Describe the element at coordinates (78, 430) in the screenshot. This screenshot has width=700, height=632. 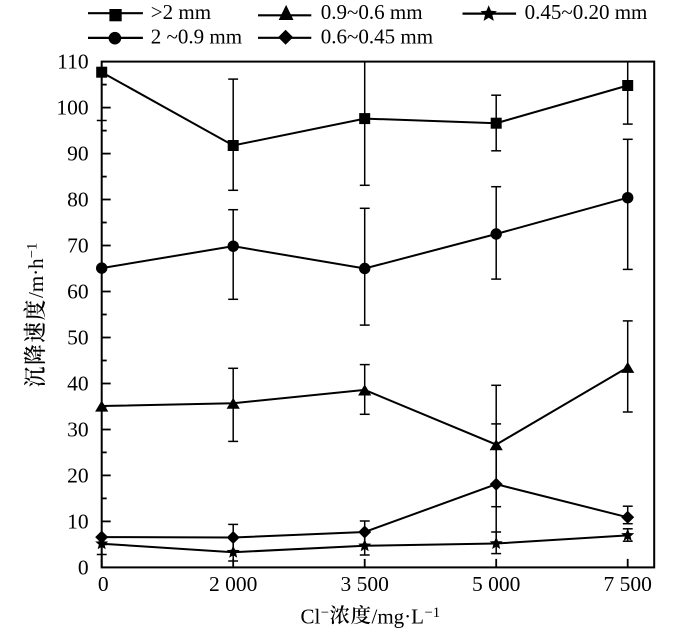
I see `svg-text: 30` at that location.